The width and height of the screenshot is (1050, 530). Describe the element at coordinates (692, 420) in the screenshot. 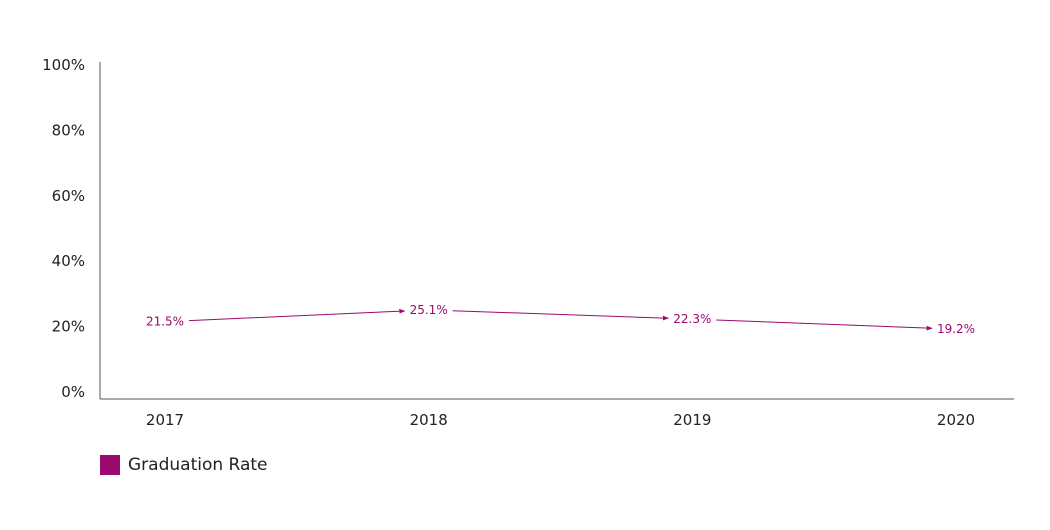

I see `x-tick-label: 2019` at that location.